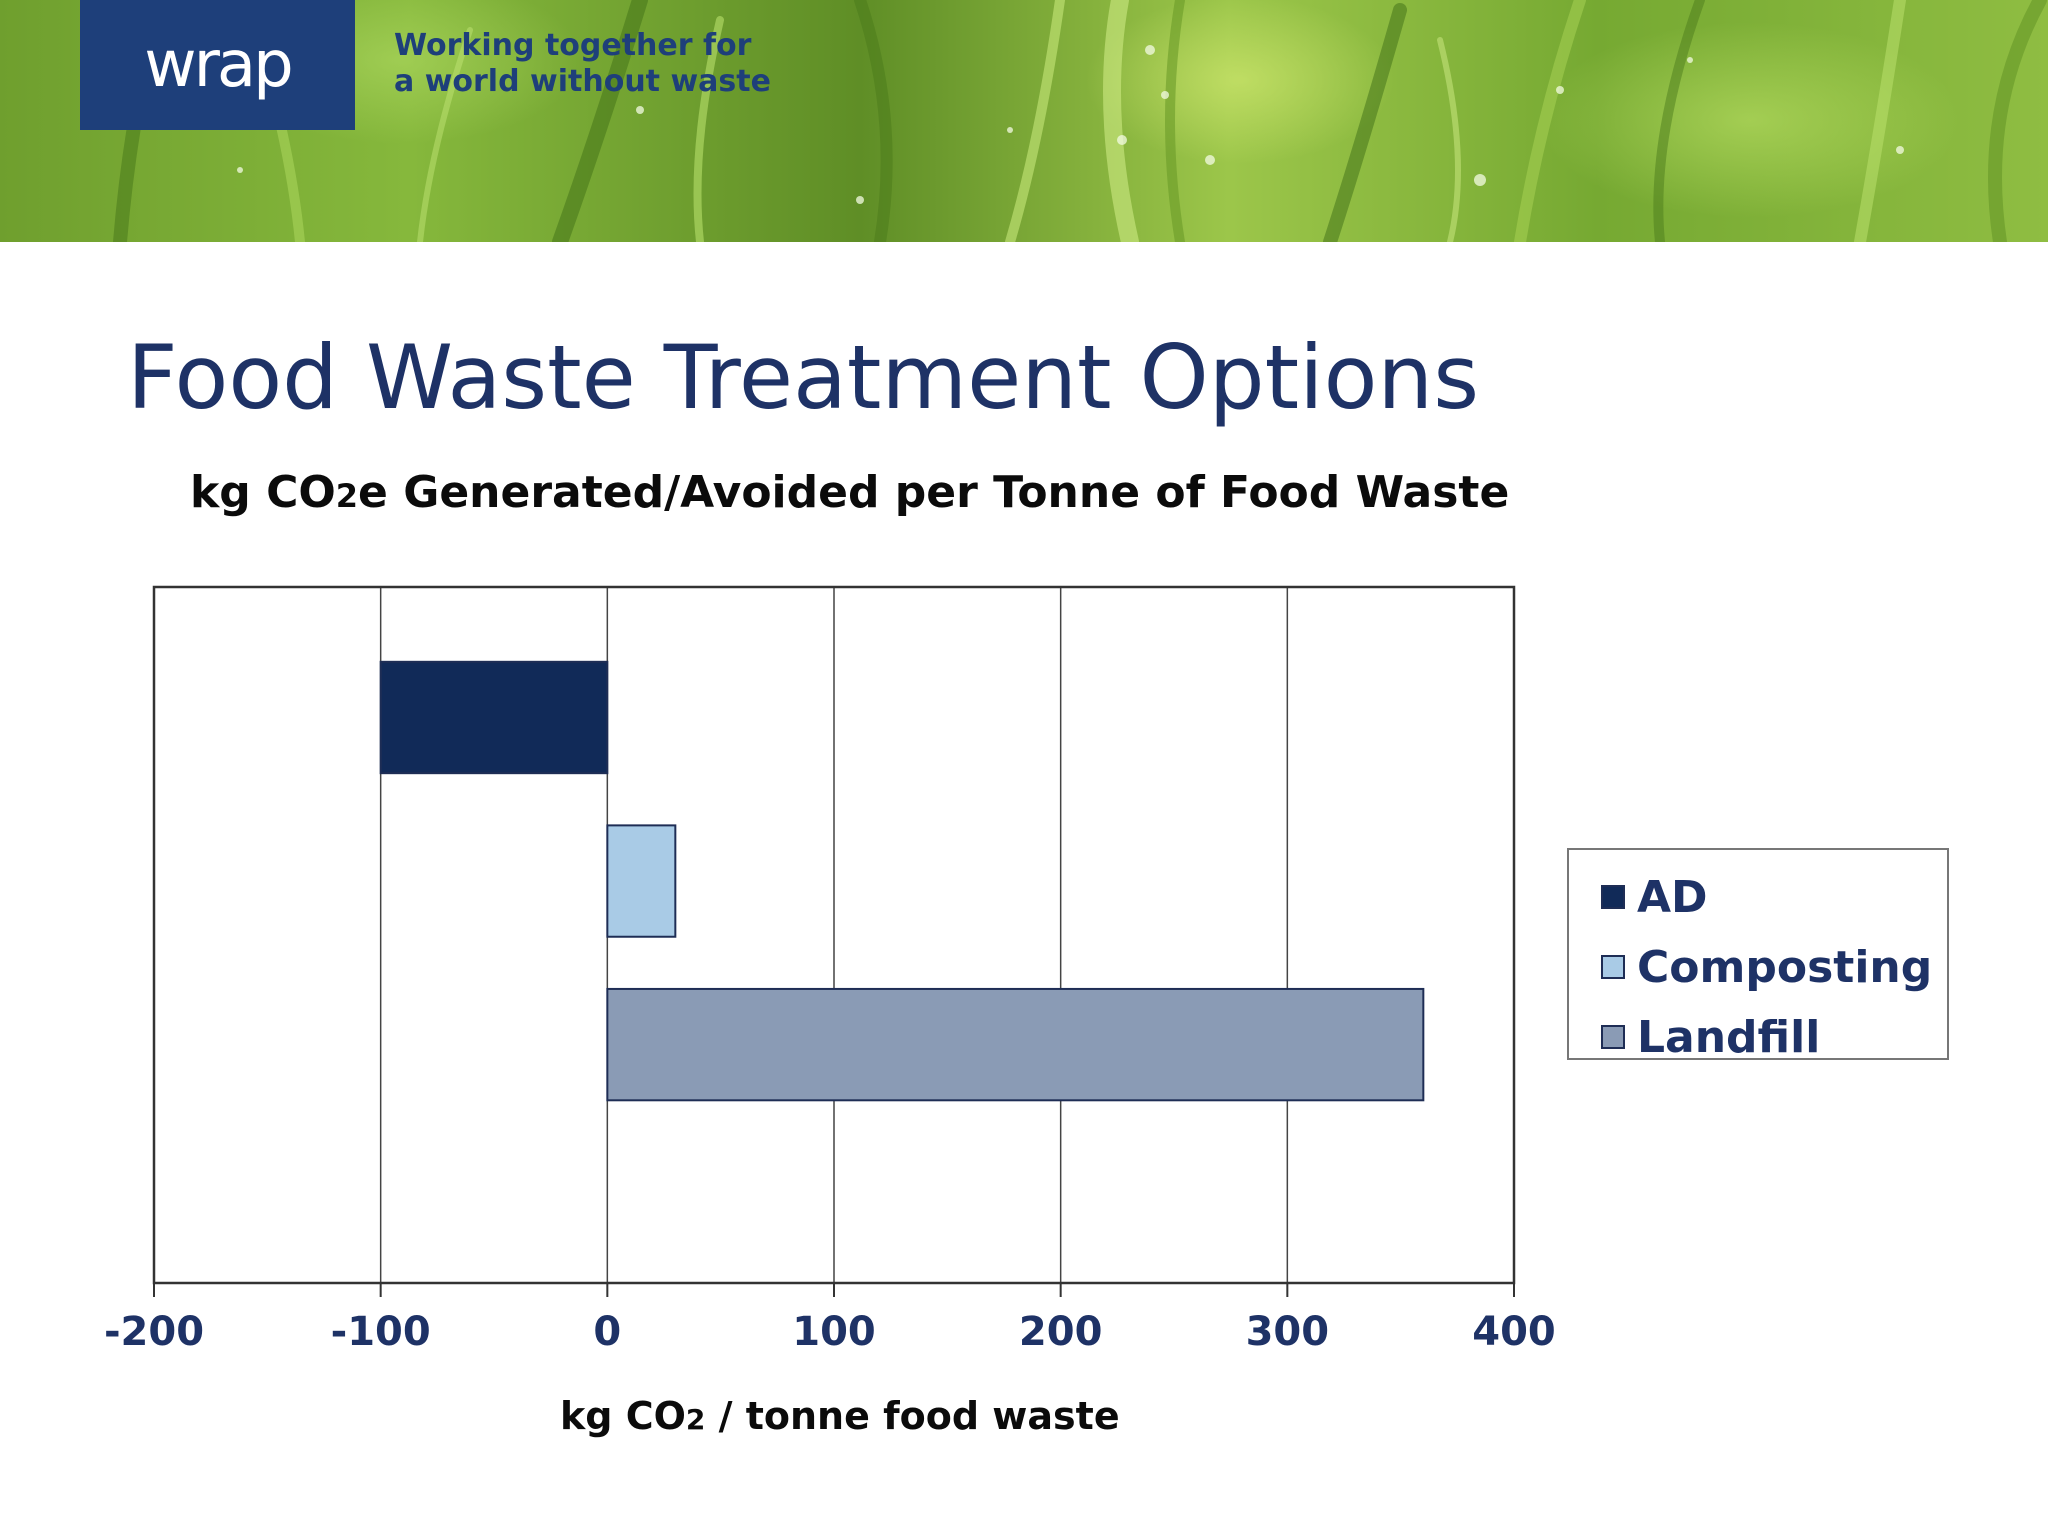 This screenshot has width=2048, height=1536. What do you see at coordinates (1514, 1332) in the screenshot?
I see `x-tick-label: 400` at bounding box center [1514, 1332].